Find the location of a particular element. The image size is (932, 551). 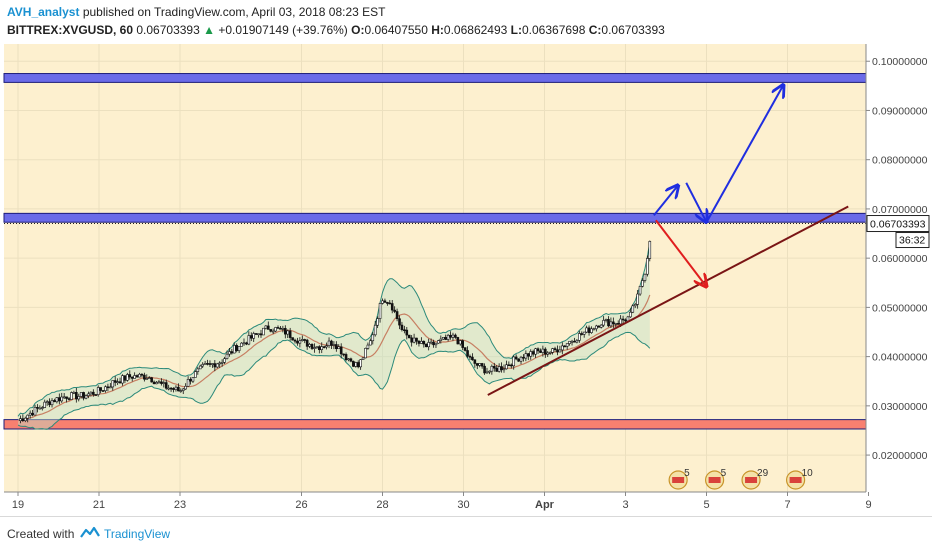

author-link: AVH_analyst is located at coordinates (43, 12).